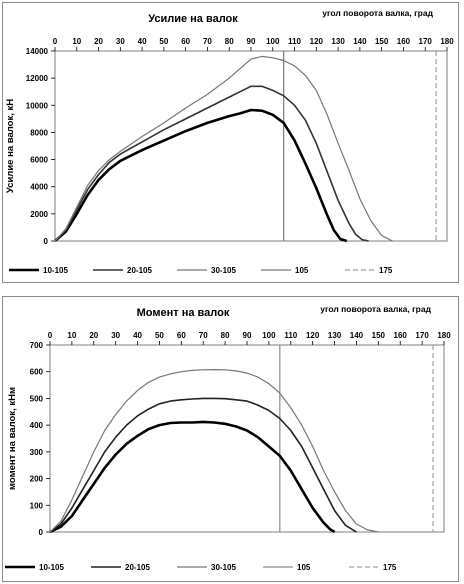 Image resolution: width=464 pixels, height=584 pixels. I want to click on y-tick-label: 4000, so click(39, 187).